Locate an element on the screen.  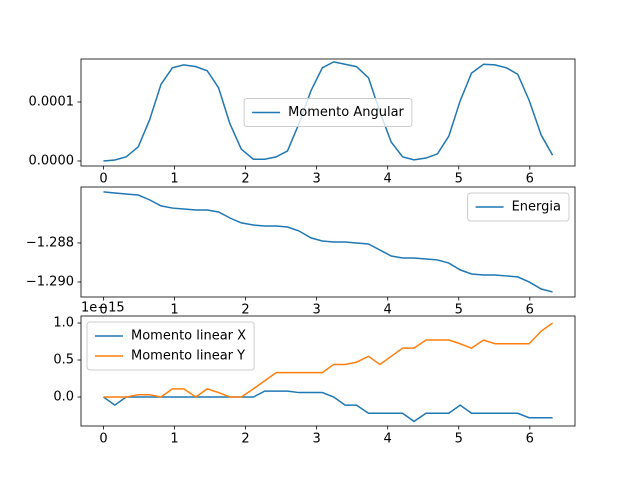
offset-text: 1e−15 is located at coordinates (103, 308).